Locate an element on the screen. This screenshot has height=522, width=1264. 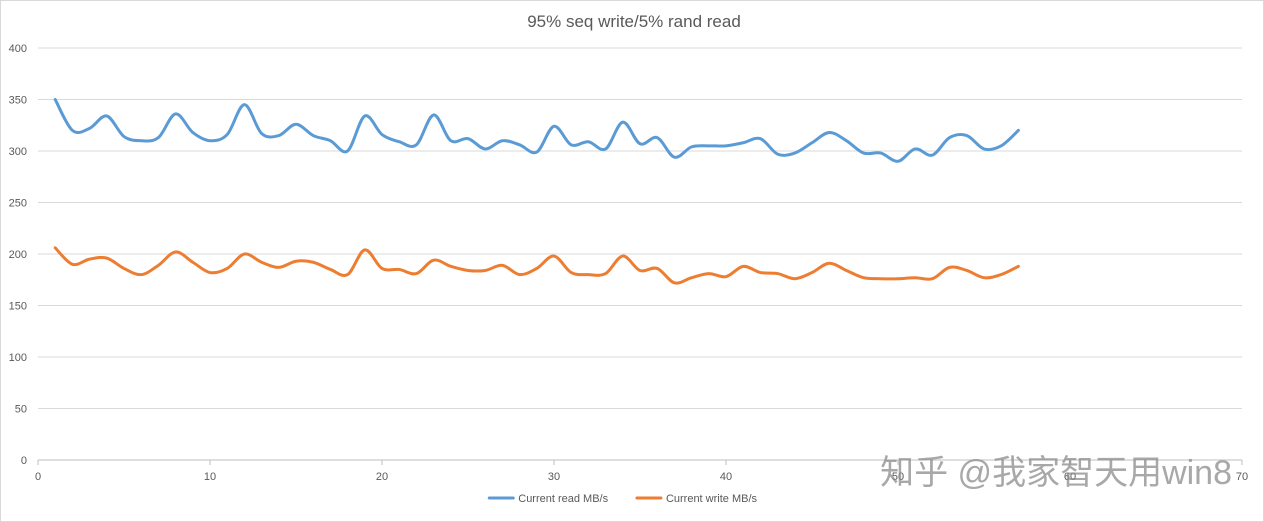
chart-title: 95% seq write/5% rand read is located at coordinates (634, 21).